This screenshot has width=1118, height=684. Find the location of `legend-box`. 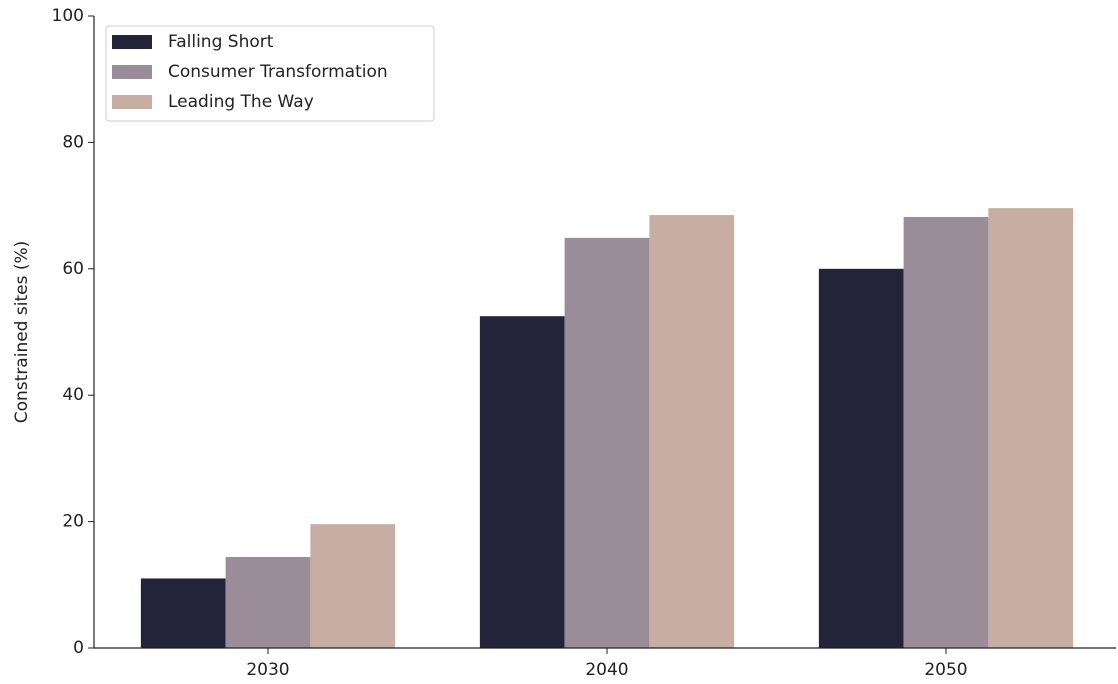

legend-box is located at coordinates (270, 73).